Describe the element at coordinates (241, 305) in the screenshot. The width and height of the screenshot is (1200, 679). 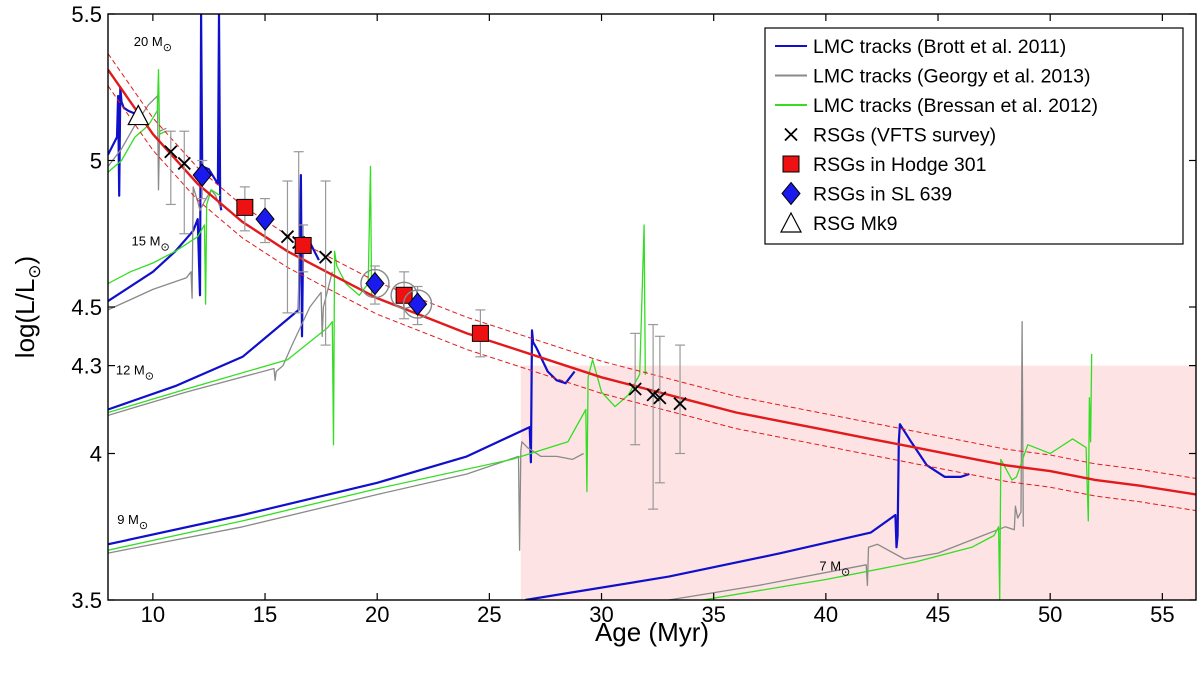
I see `track-bressan-12msun` at that location.